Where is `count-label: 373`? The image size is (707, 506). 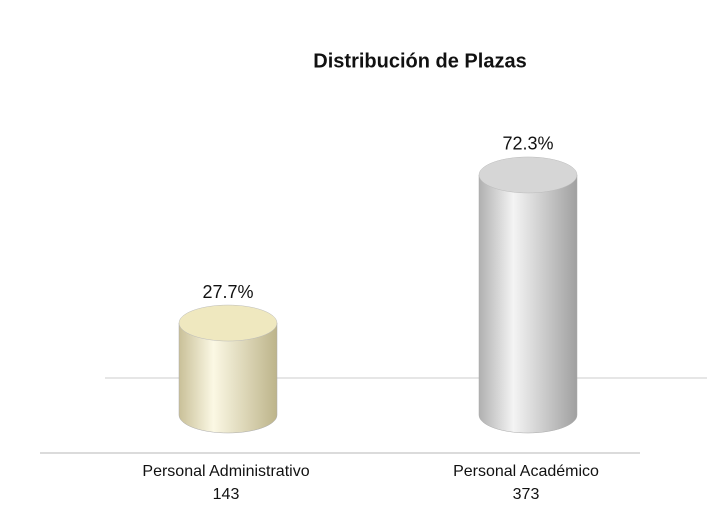
count-label: 373 is located at coordinates (526, 494).